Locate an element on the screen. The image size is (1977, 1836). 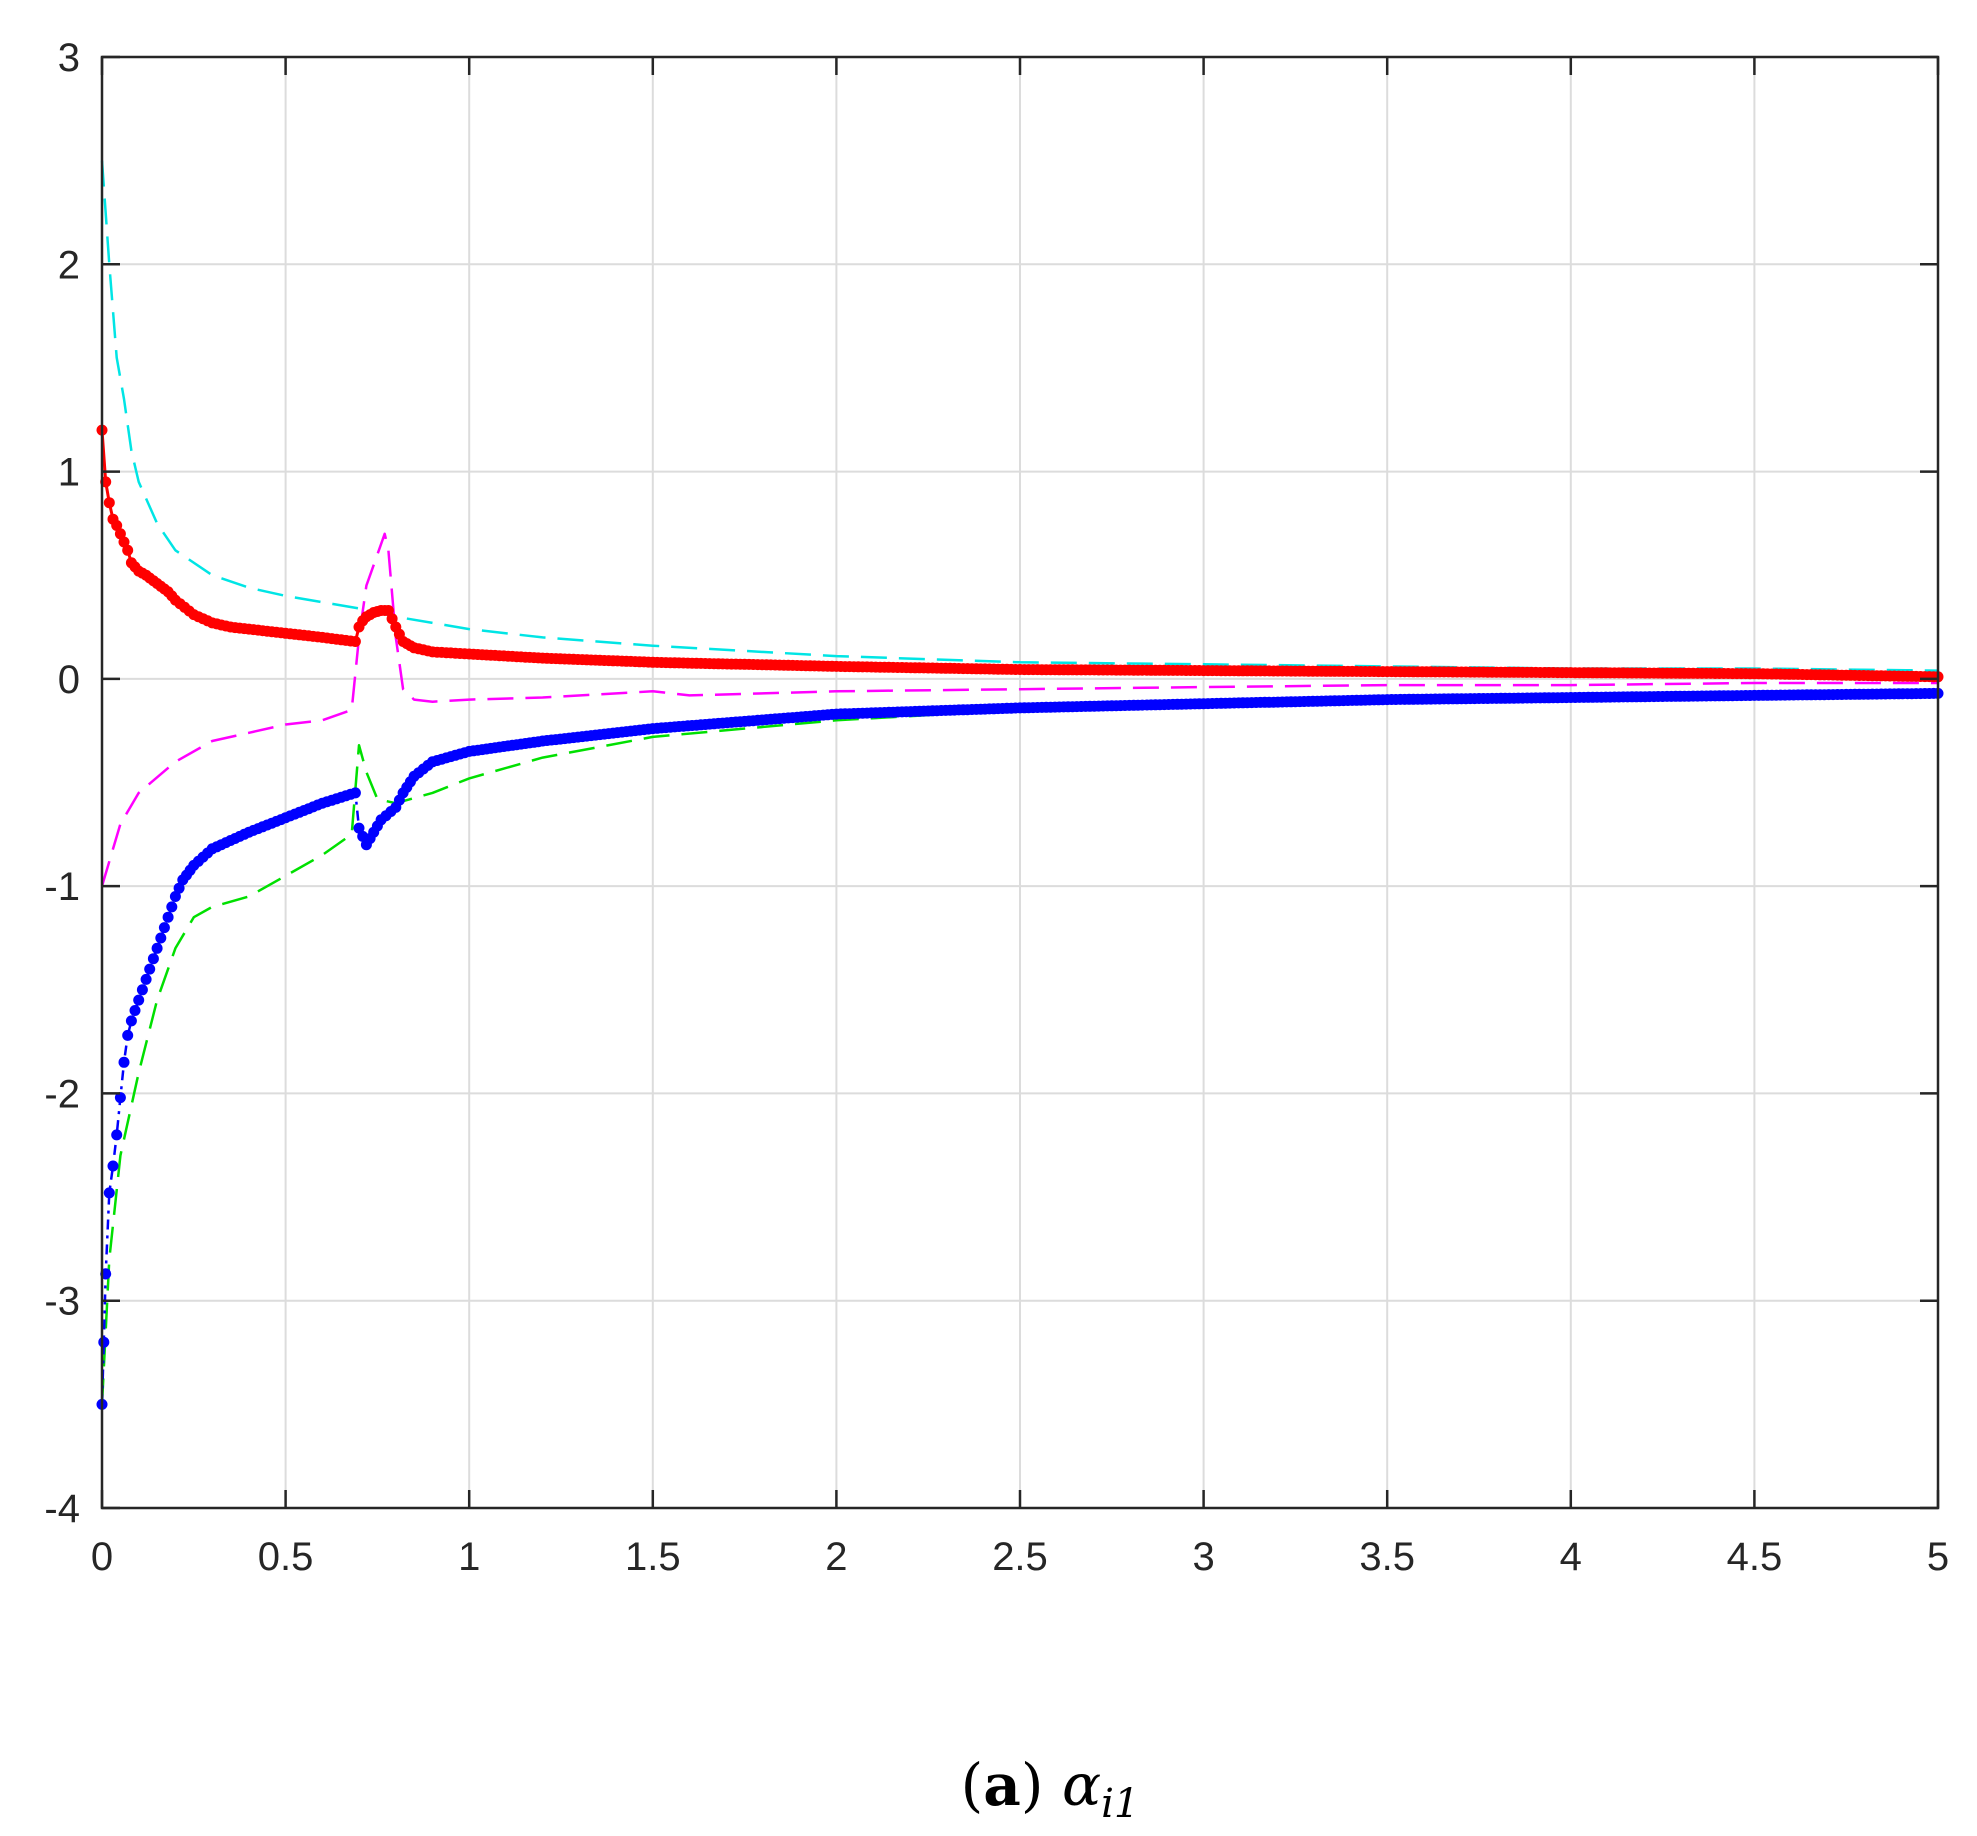
y-tick-labels: 3 2 1 0 -1 -2 -3 -4 is located at coordinates (62, 783).